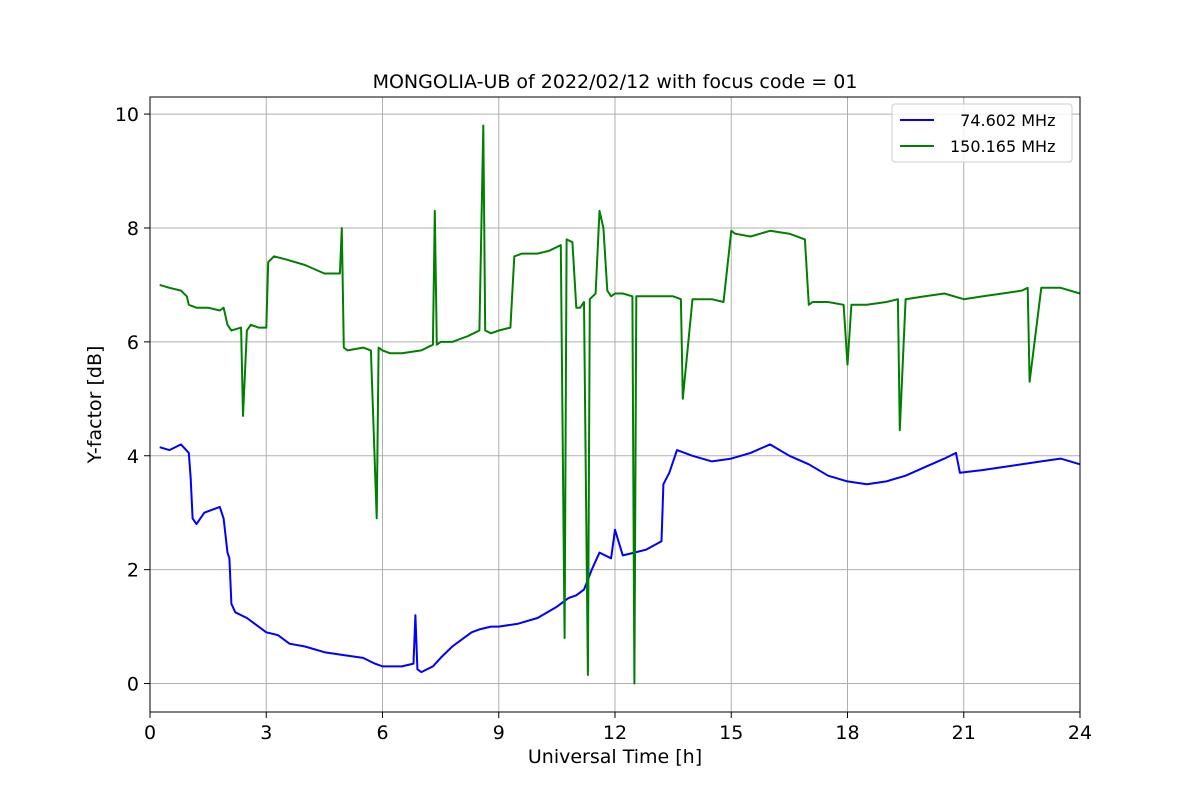  I want to click on x-tick-label: 6, so click(382, 733).